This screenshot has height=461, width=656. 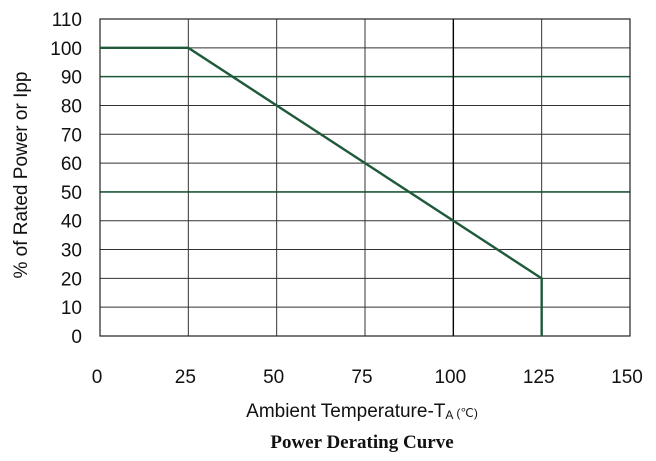 What do you see at coordinates (66, 49) in the screenshot?
I see `y-tick-label-100: 100` at bounding box center [66, 49].